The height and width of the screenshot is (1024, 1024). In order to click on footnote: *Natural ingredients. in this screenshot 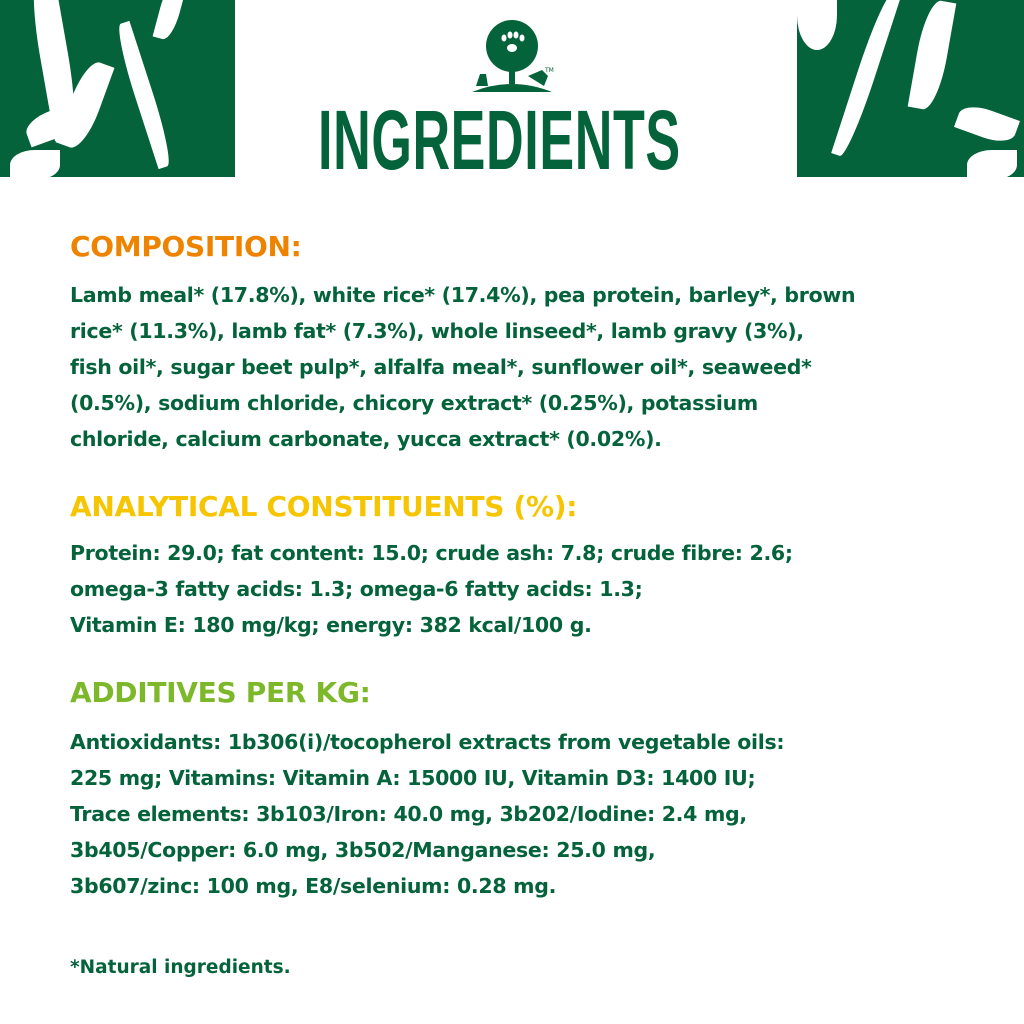, I will do `click(180, 967)`.